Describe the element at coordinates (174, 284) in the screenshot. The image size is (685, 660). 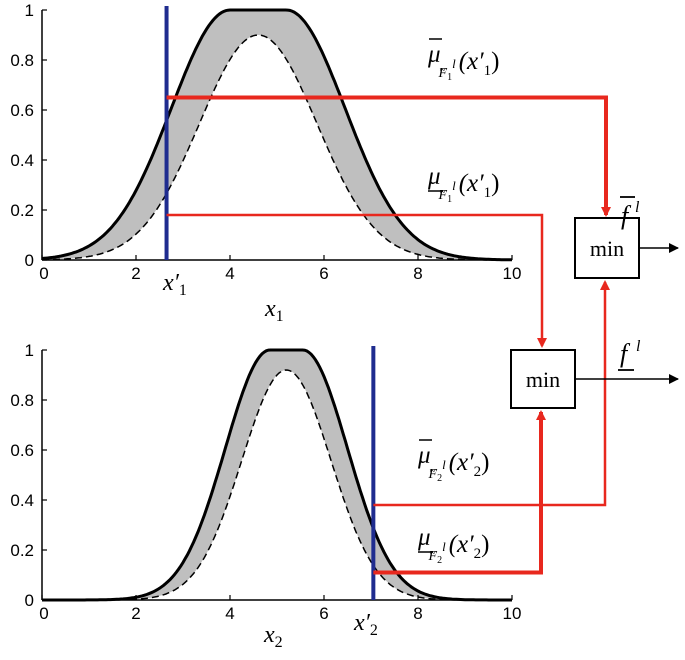
I see `x1-input-label: x′1` at that location.